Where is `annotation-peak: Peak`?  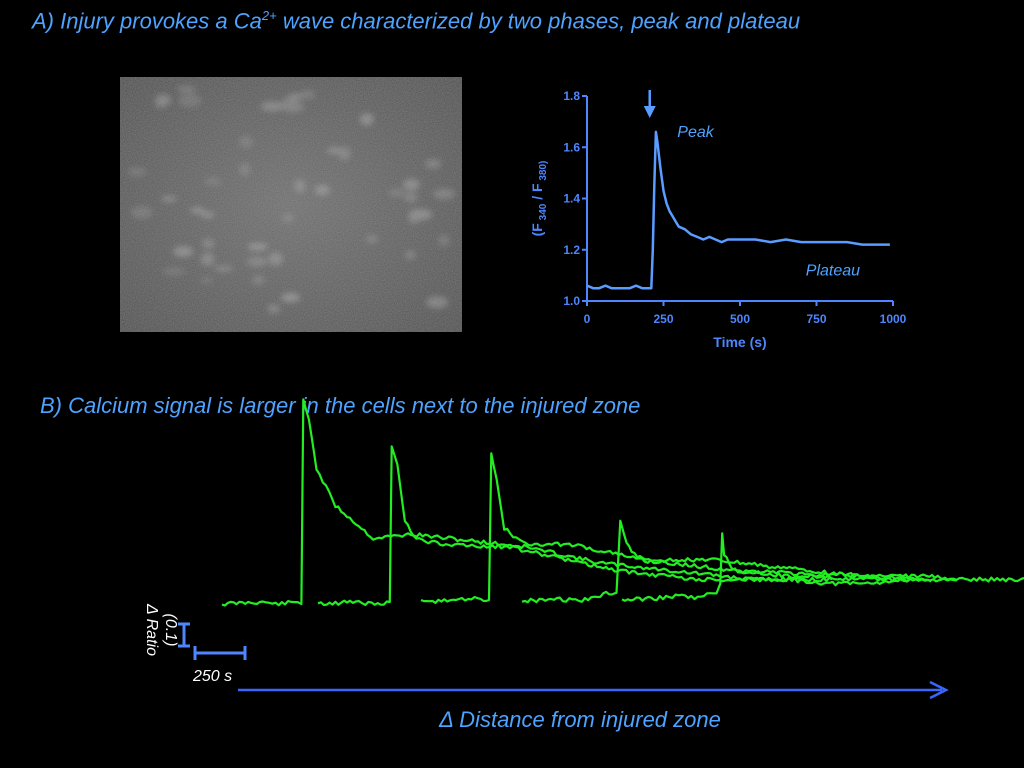 annotation-peak: Peak is located at coordinates (695, 132).